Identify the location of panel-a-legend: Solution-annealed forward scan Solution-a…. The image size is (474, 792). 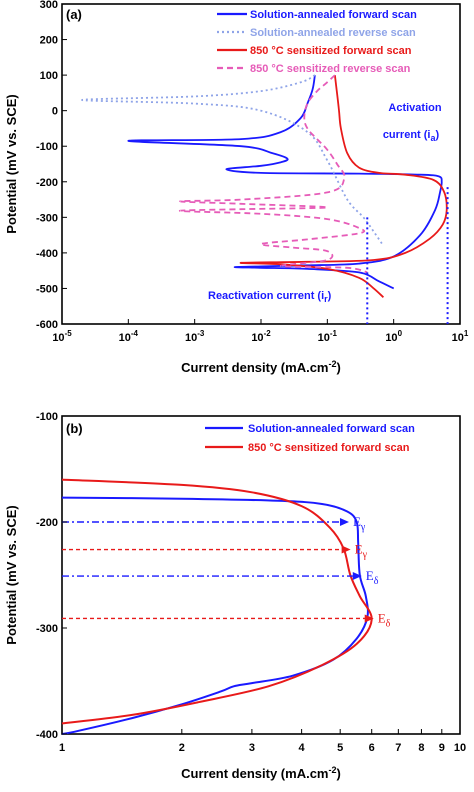
(317, 42).